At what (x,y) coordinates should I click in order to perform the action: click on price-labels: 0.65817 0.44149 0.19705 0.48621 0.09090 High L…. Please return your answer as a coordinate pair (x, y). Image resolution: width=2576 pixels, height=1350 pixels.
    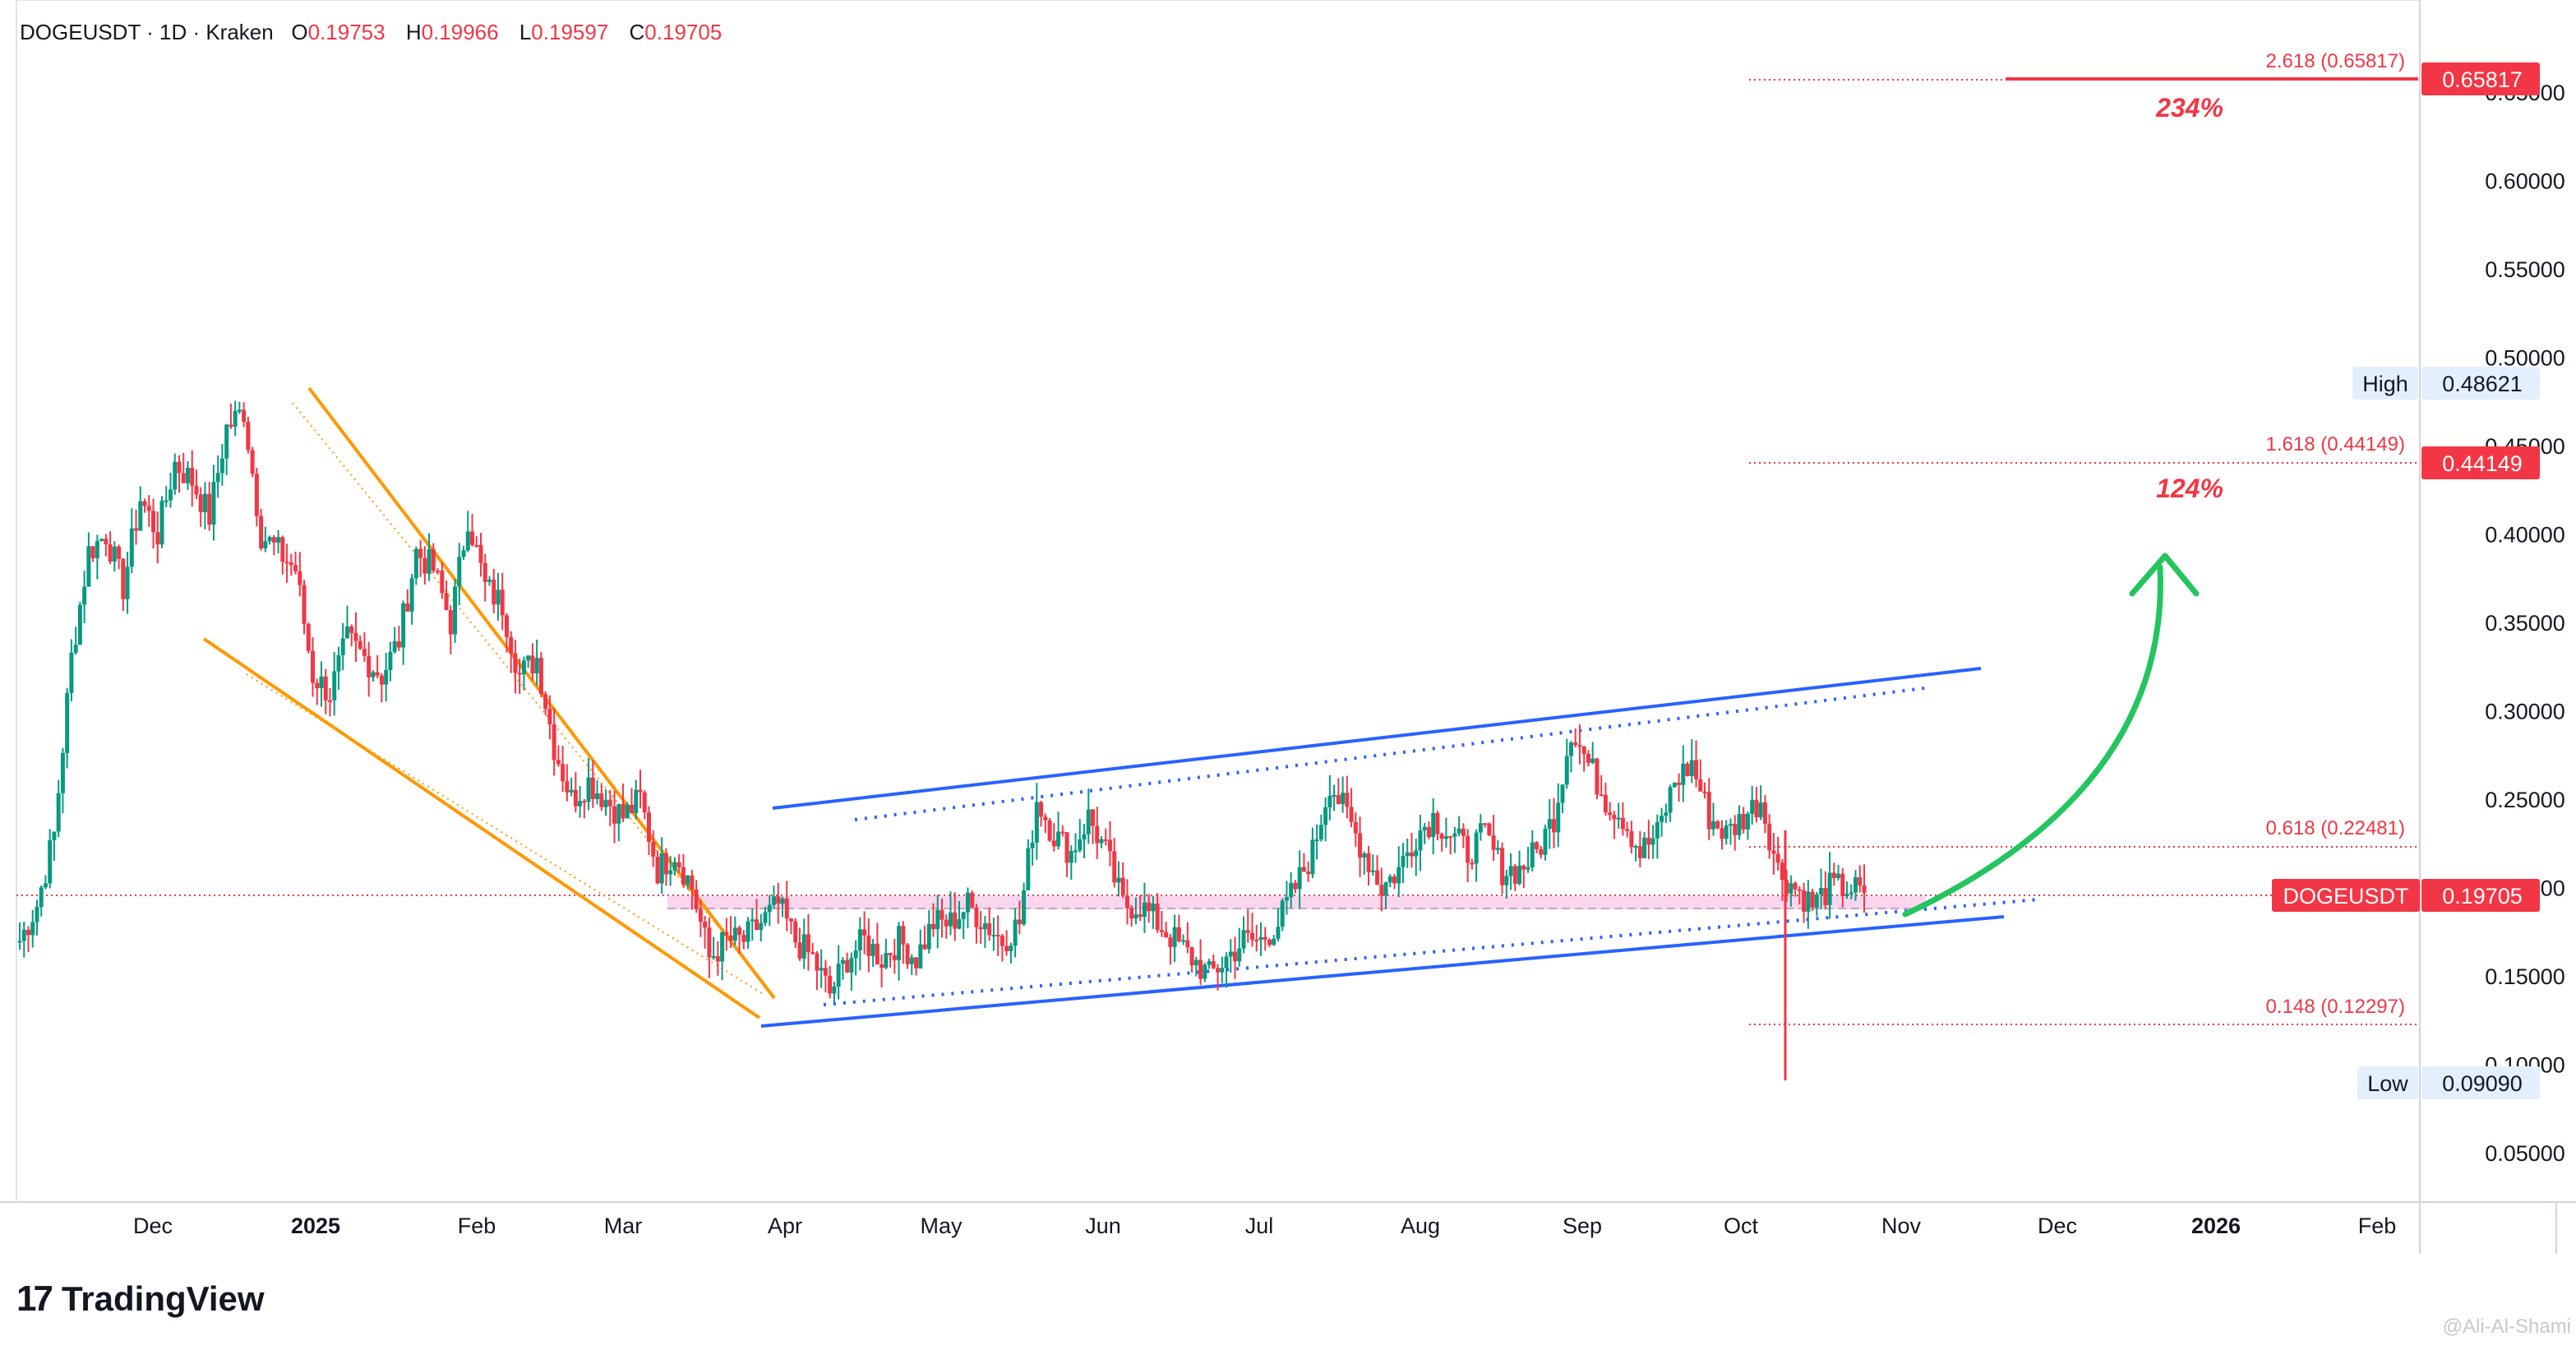
    Looking at the image, I should click on (2347, 574).